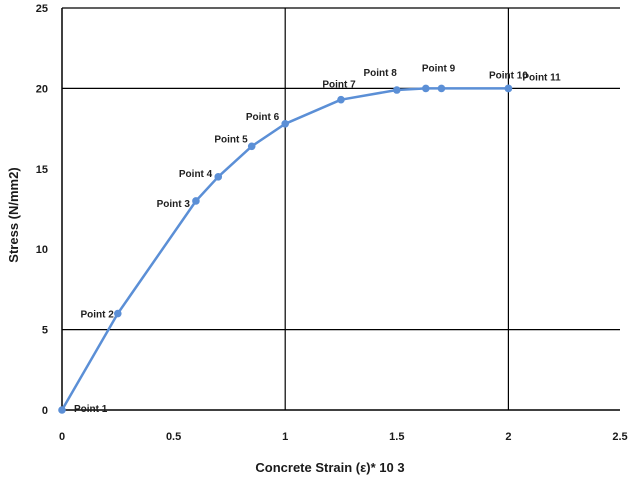  What do you see at coordinates (42, 9) in the screenshot?
I see `y-tick-label: 25` at bounding box center [42, 9].